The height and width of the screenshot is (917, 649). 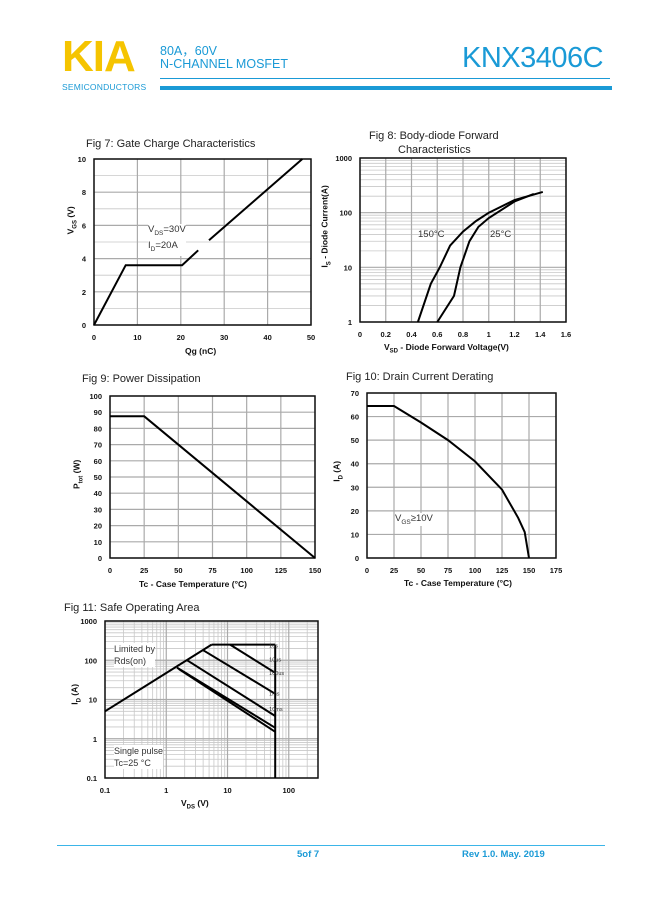 What do you see at coordinates (503, 854) in the screenshot?
I see `revision: Rev 1.0. May. 2019` at bounding box center [503, 854].